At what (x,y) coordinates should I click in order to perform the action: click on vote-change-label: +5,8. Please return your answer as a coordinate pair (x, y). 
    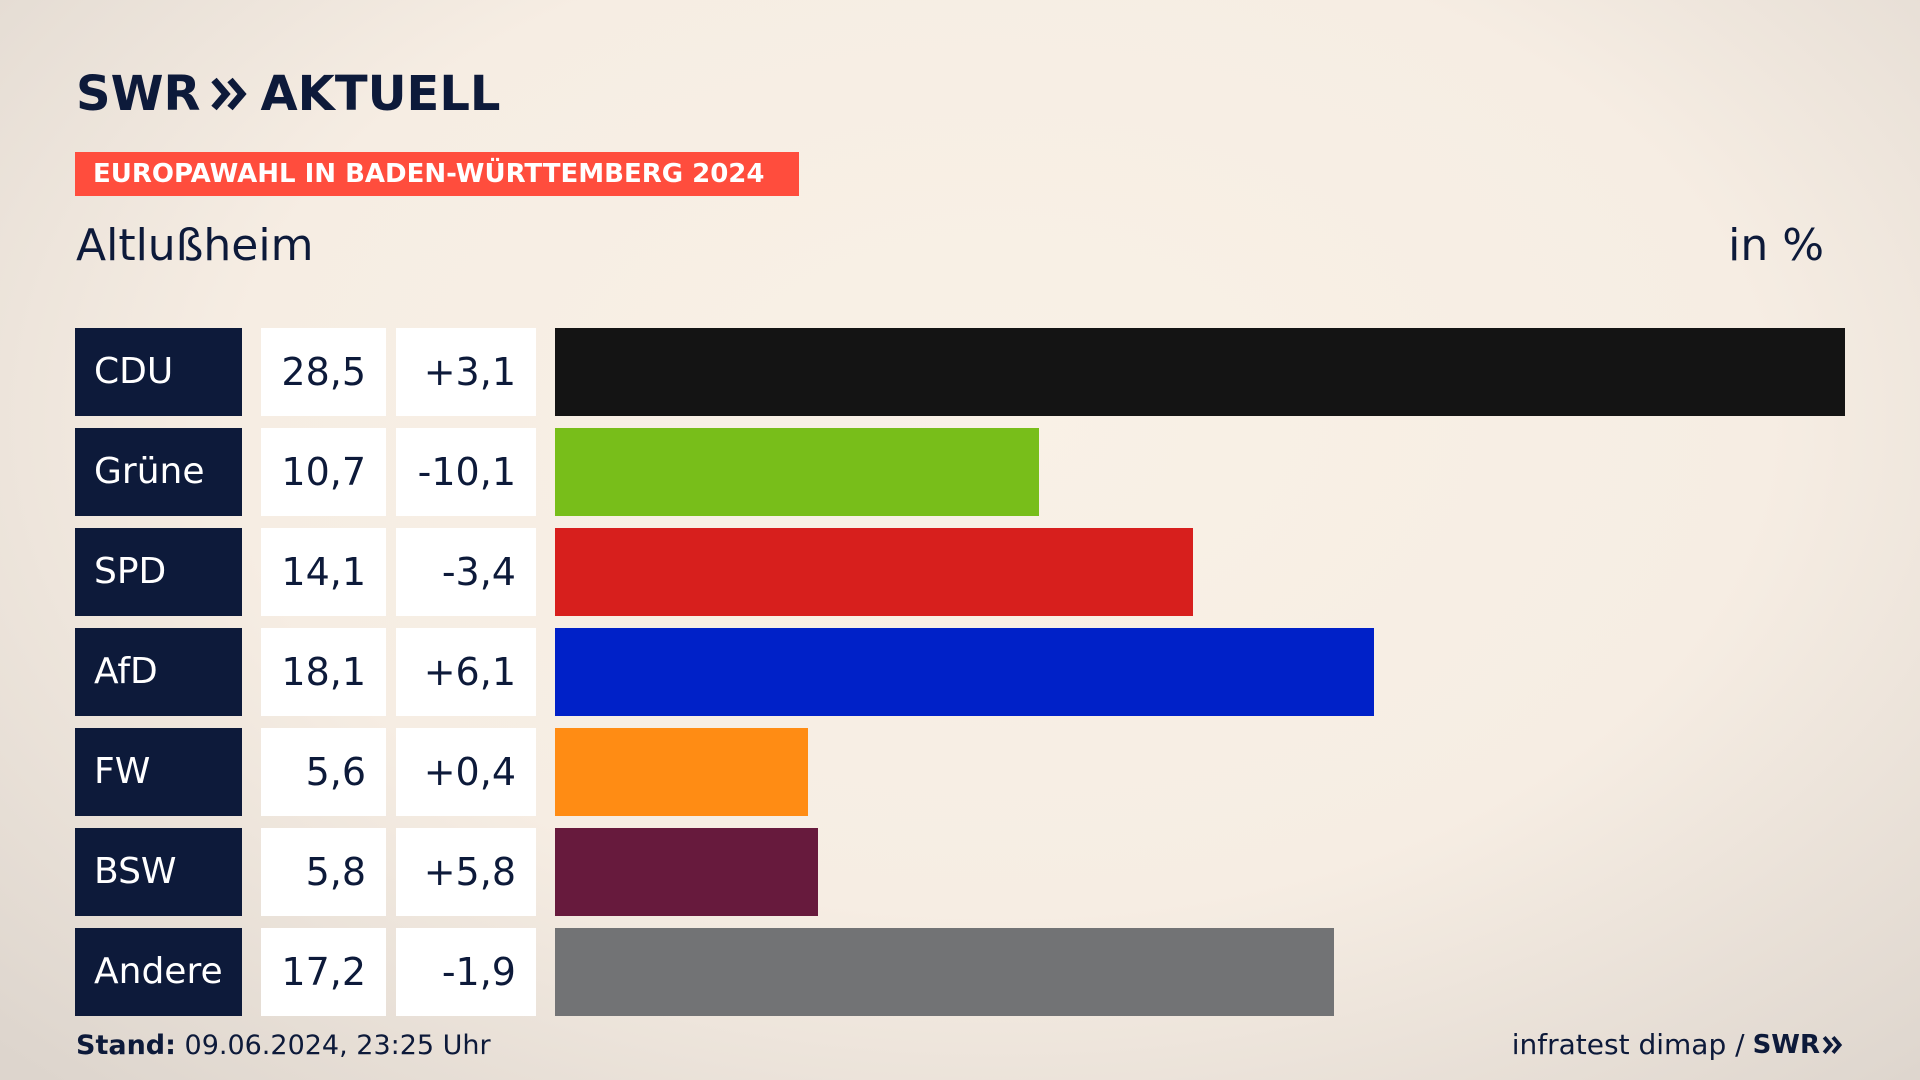
    Looking at the image, I should click on (466, 872).